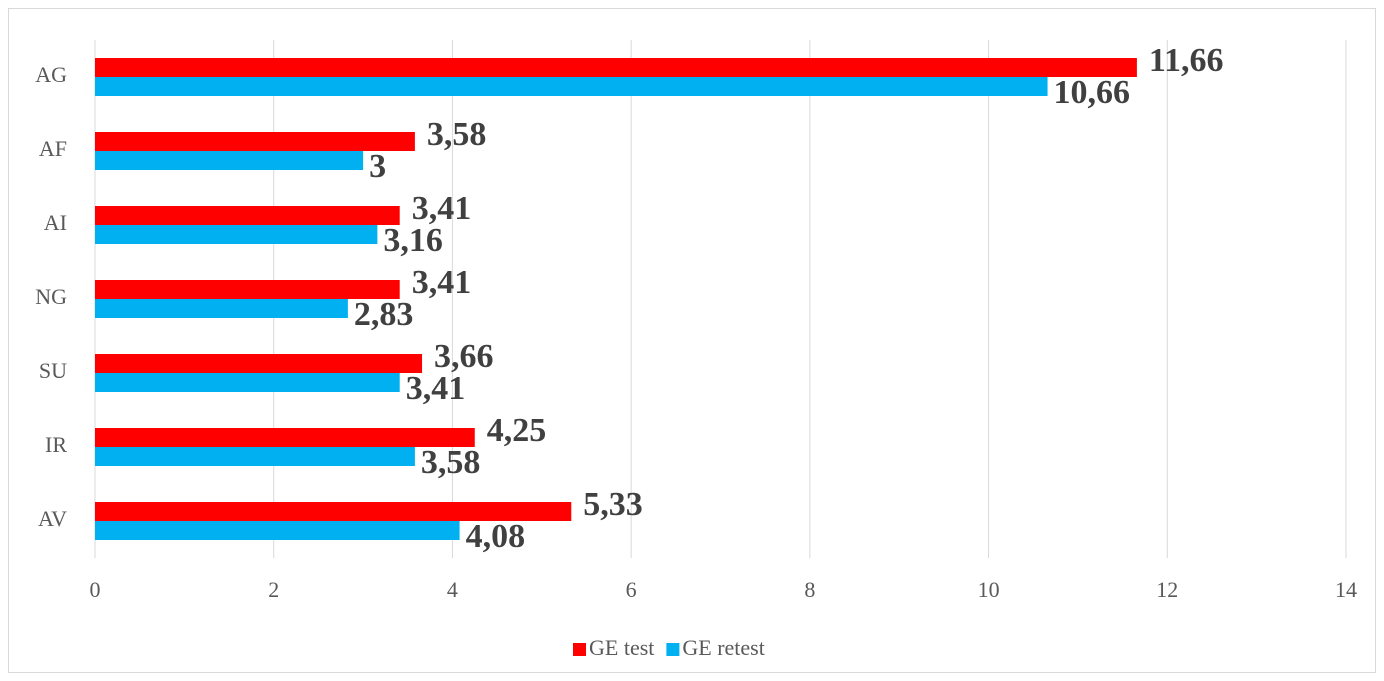  I want to click on legend-label: GE retest, so click(723, 647).